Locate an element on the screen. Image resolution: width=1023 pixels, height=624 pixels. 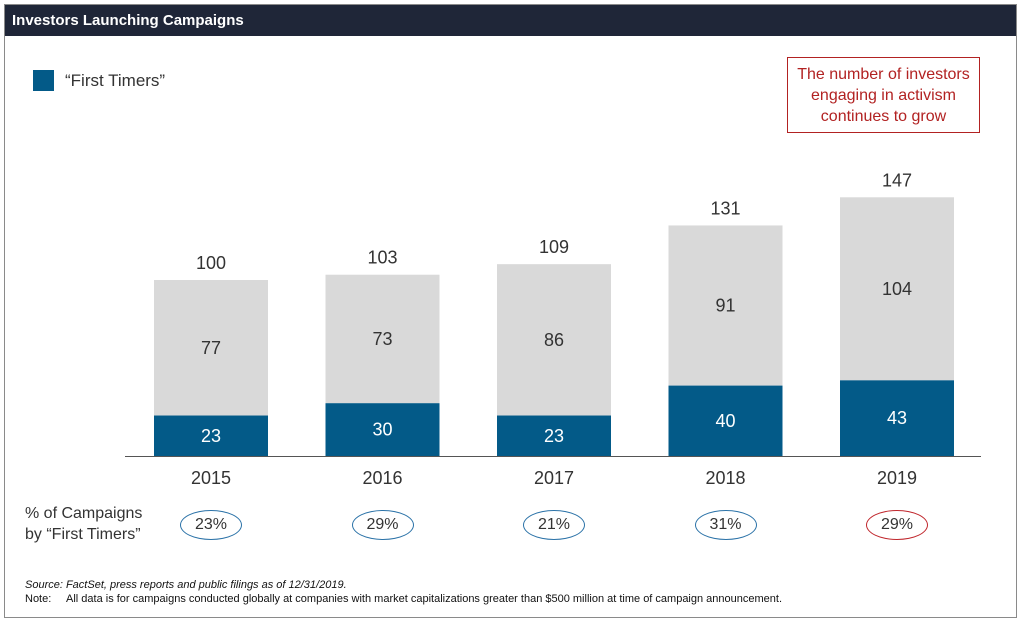
bar-label-first-timers-2018: 40 is located at coordinates (725, 421).